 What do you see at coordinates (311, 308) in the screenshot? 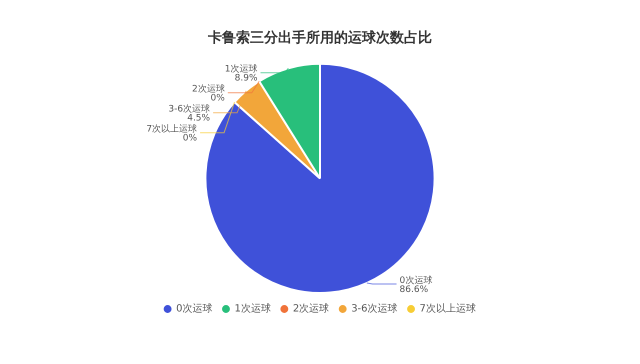
I see `legend-label: 2次运球` at bounding box center [311, 308].